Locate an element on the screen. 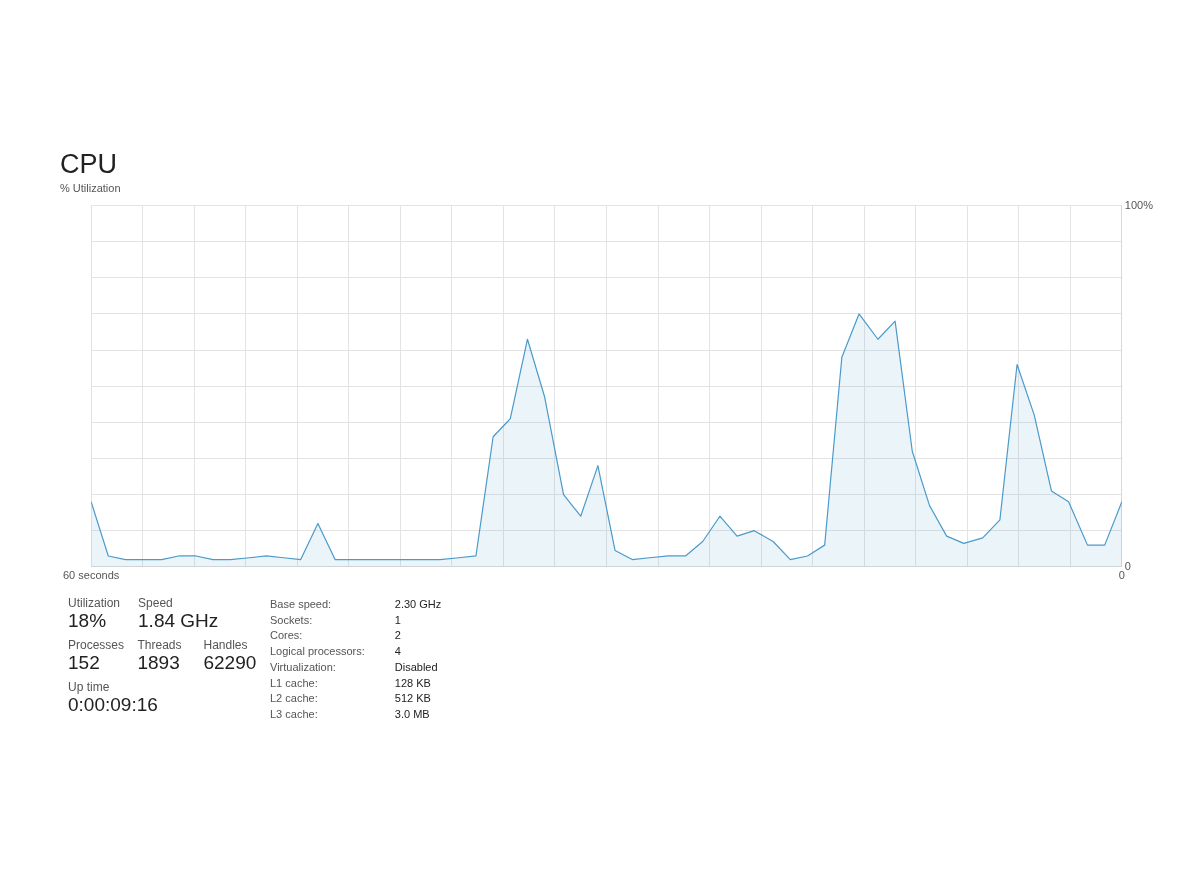 This screenshot has width=1184, height=887. text: Base speed: is located at coordinates (301, 604).